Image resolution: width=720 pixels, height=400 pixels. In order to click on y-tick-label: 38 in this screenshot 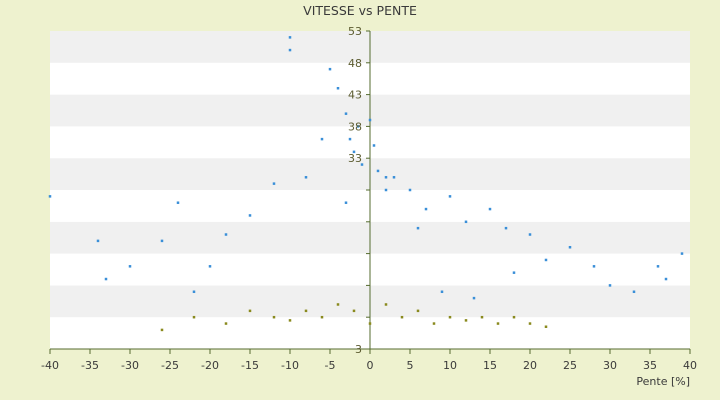, I will do `click(355, 126)`.